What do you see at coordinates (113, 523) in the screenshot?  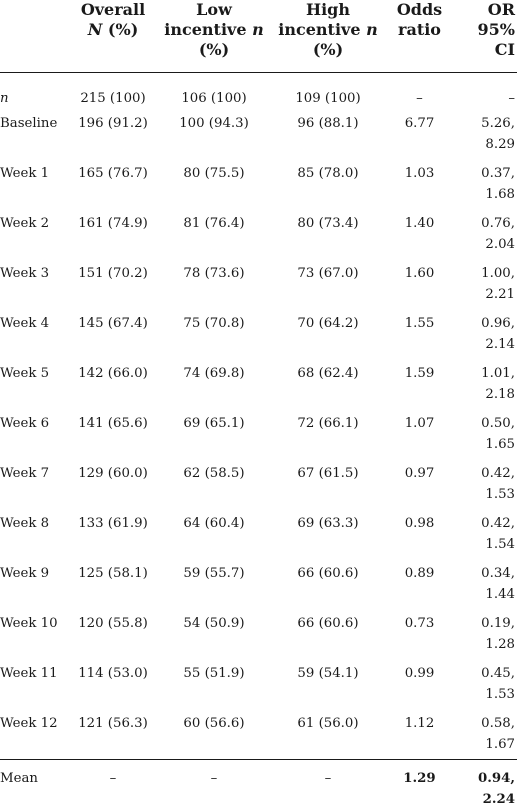 I see `cell-overall: 133 (61.9)` at bounding box center [113, 523].